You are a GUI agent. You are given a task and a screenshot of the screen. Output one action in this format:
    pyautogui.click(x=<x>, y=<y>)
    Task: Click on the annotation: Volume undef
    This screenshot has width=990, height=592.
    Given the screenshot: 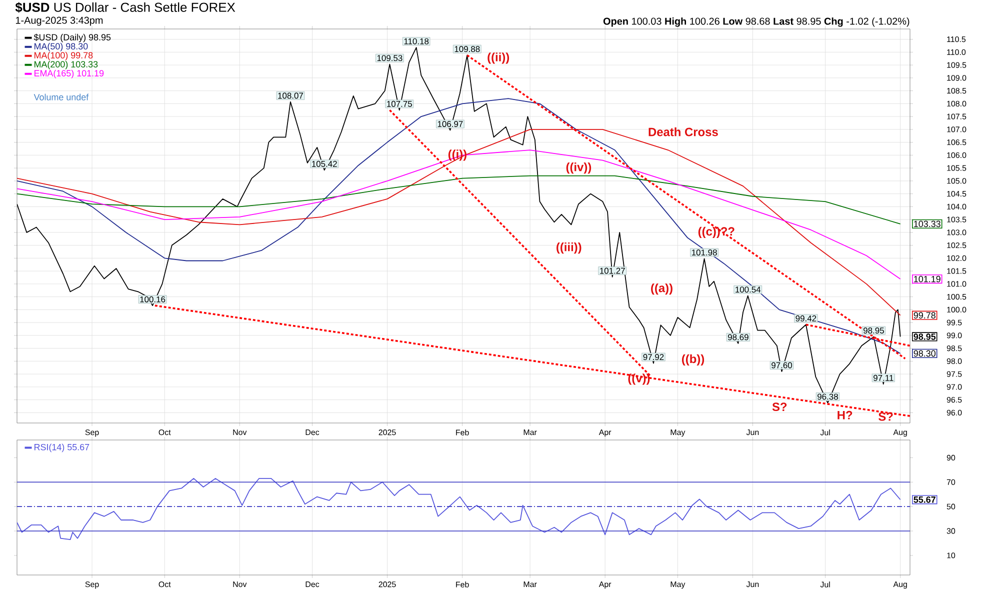 What is the action you would take?
    pyautogui.click(x=61, y=97)
    